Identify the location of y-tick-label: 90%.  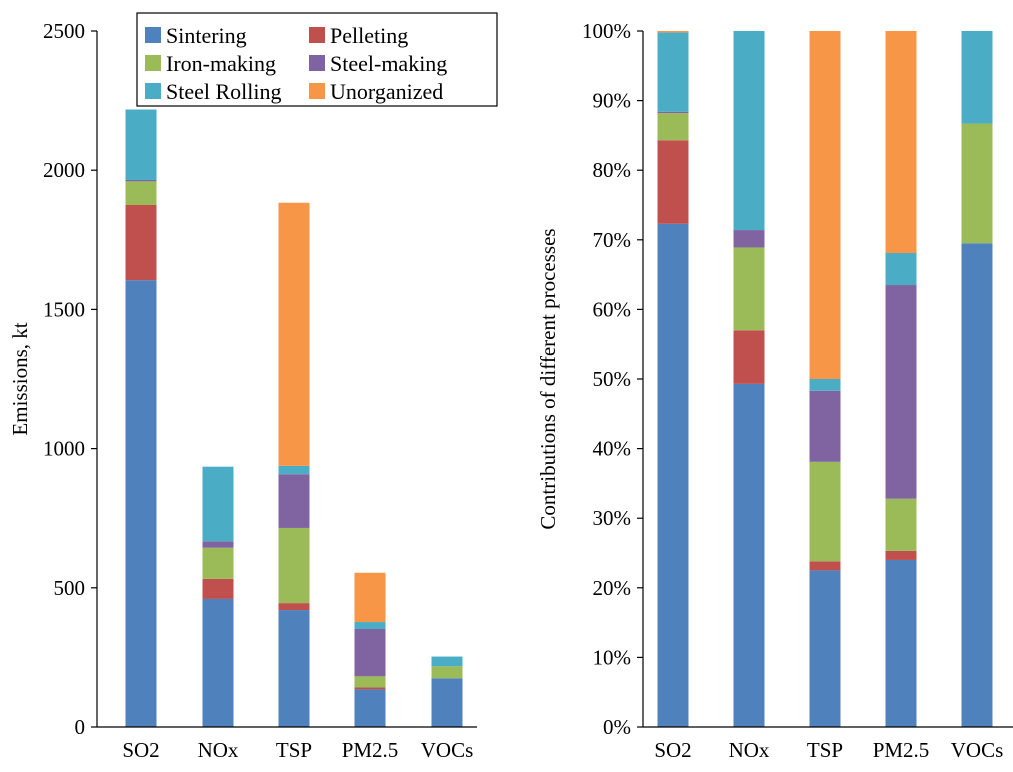
(612, 101).